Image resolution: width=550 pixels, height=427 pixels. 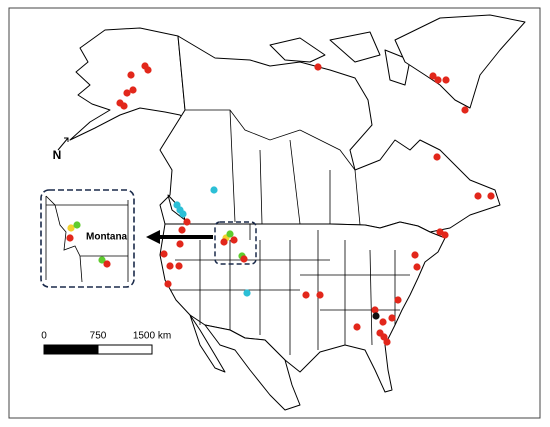 What do you see at coordinates (107, 237) in the screenshot?
I see `inset-label: Montana` at bounding box center [107, 237].